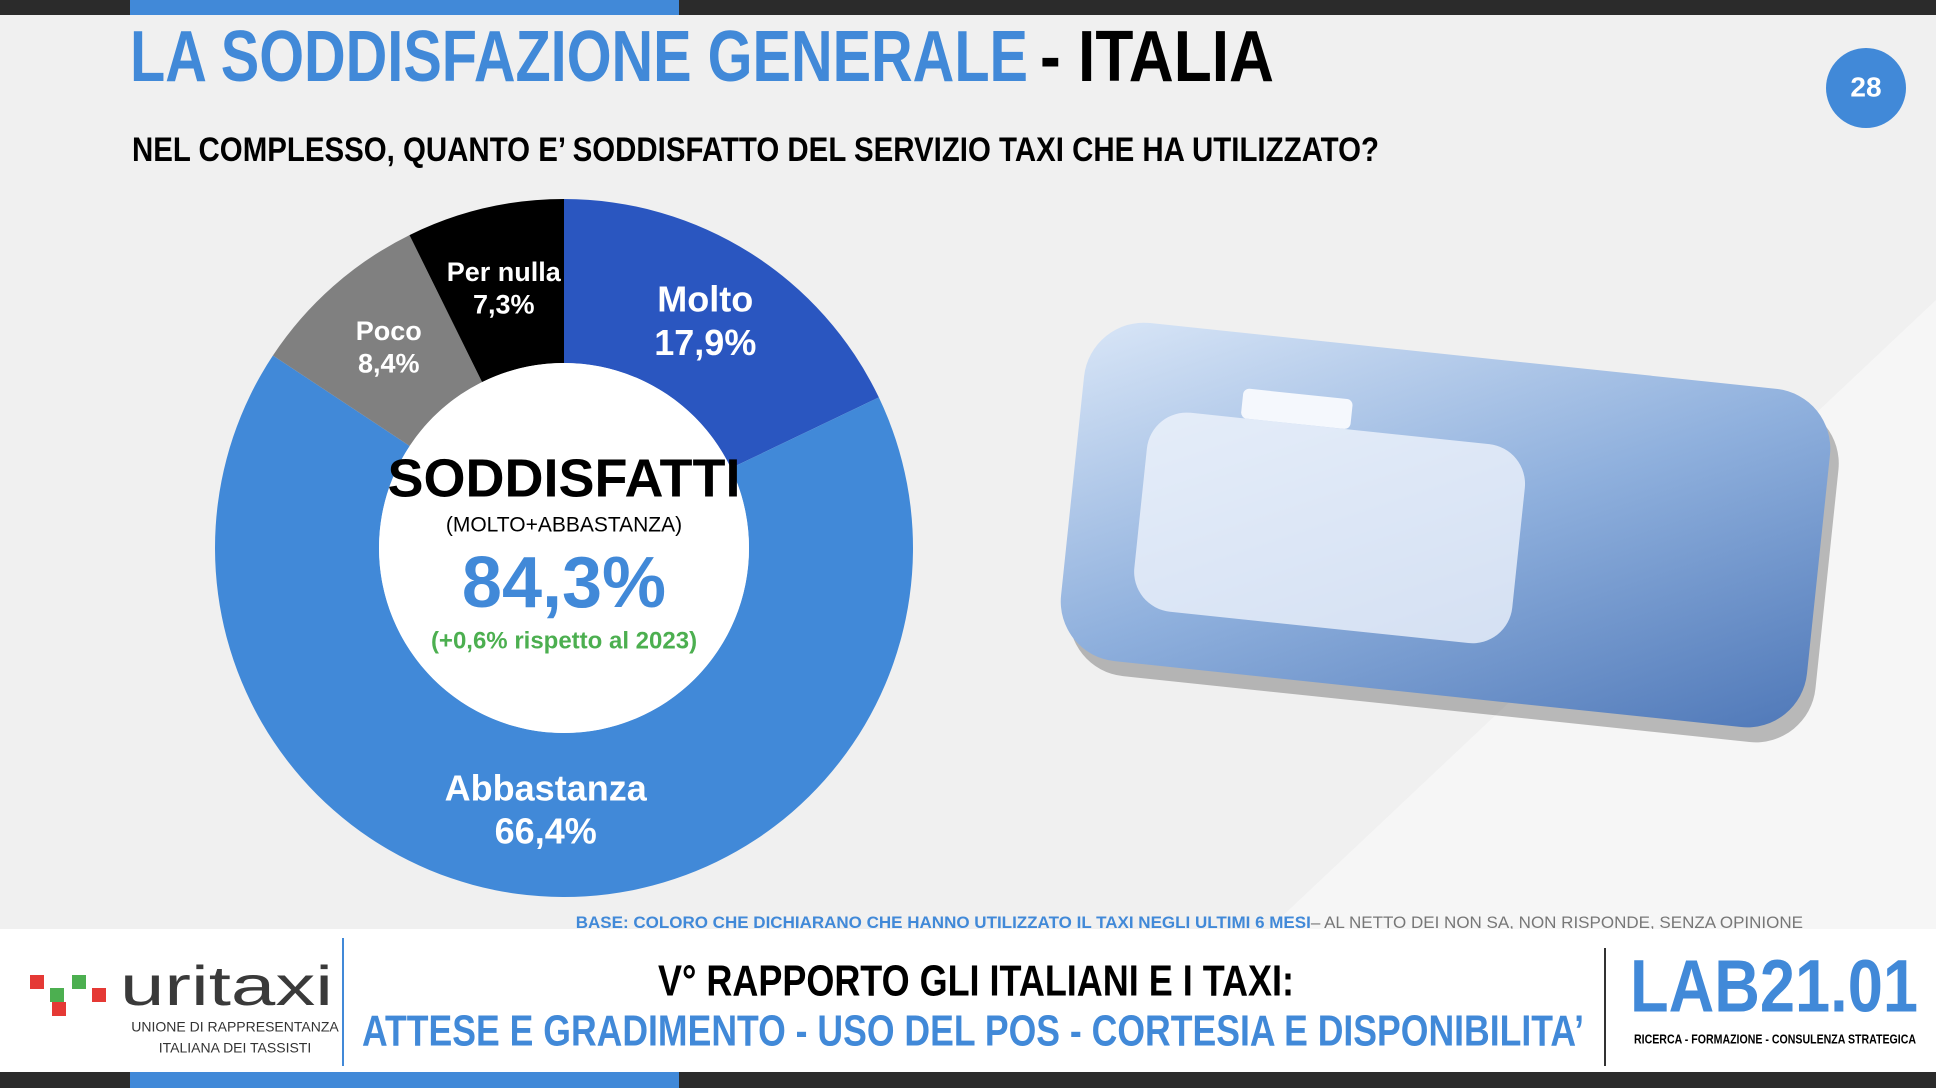 This screenshot has height=1088, width=1936. I want to click on slice-label: Abbastanza, so click(546, 787).